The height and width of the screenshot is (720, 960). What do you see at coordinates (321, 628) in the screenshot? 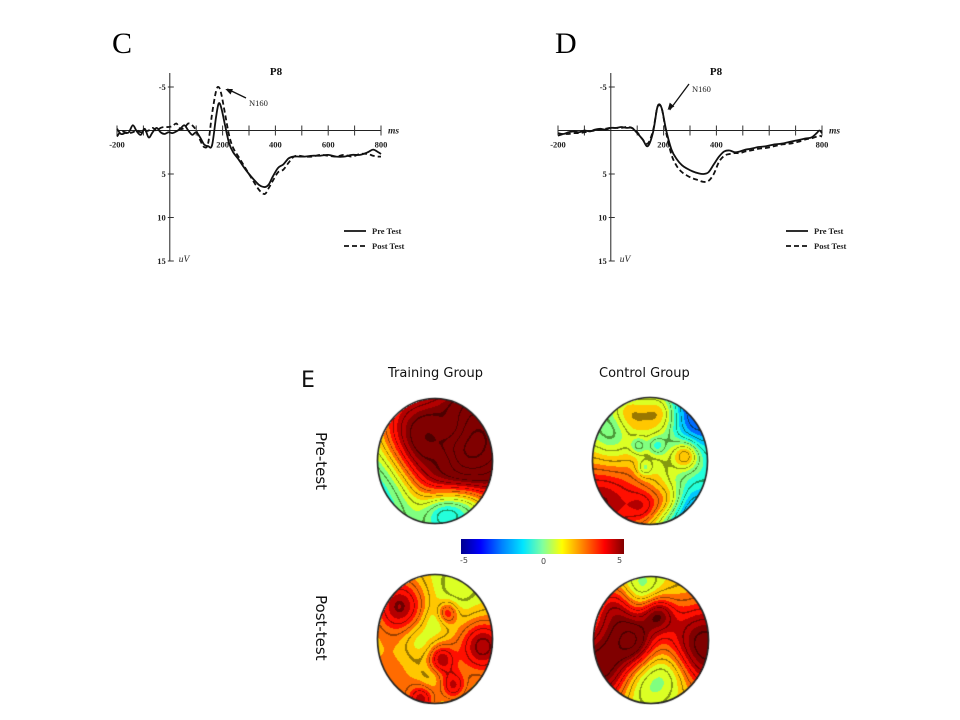
I see `row-label-post-test: Post-test` at bounding box center [321, 628].